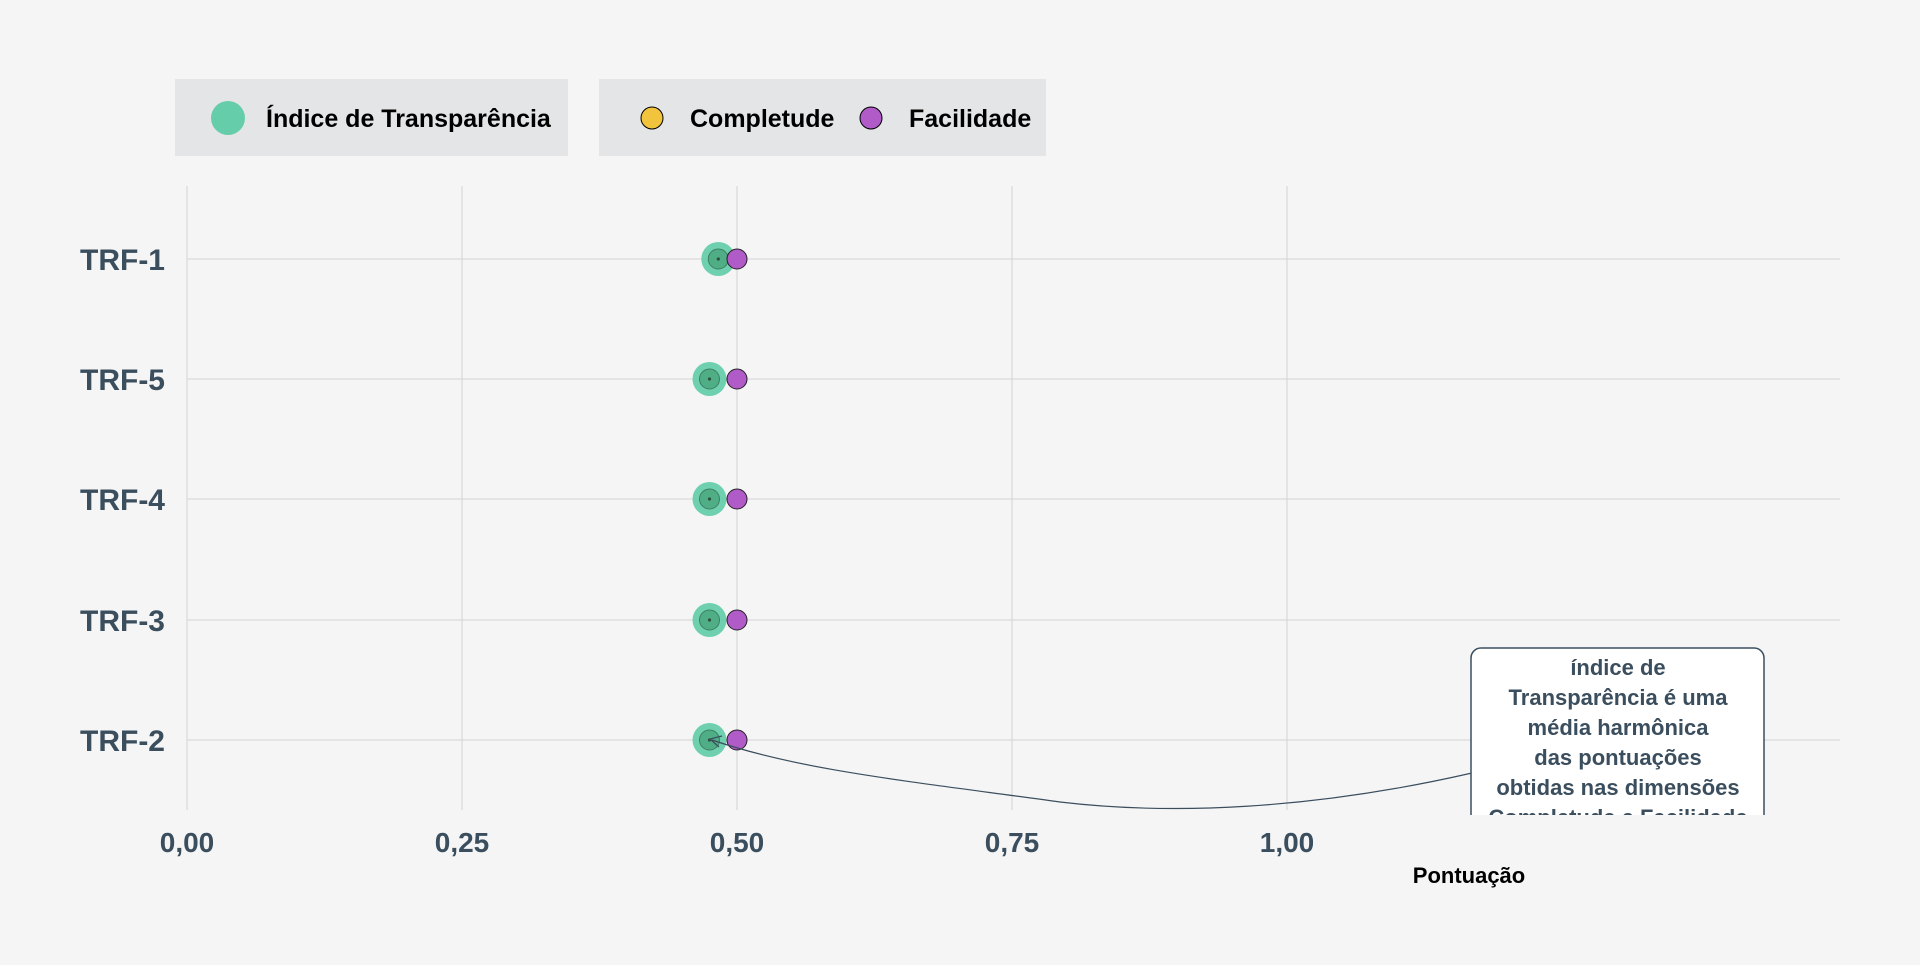  I want to click on legend-key-facilidade, so click(871, 118).